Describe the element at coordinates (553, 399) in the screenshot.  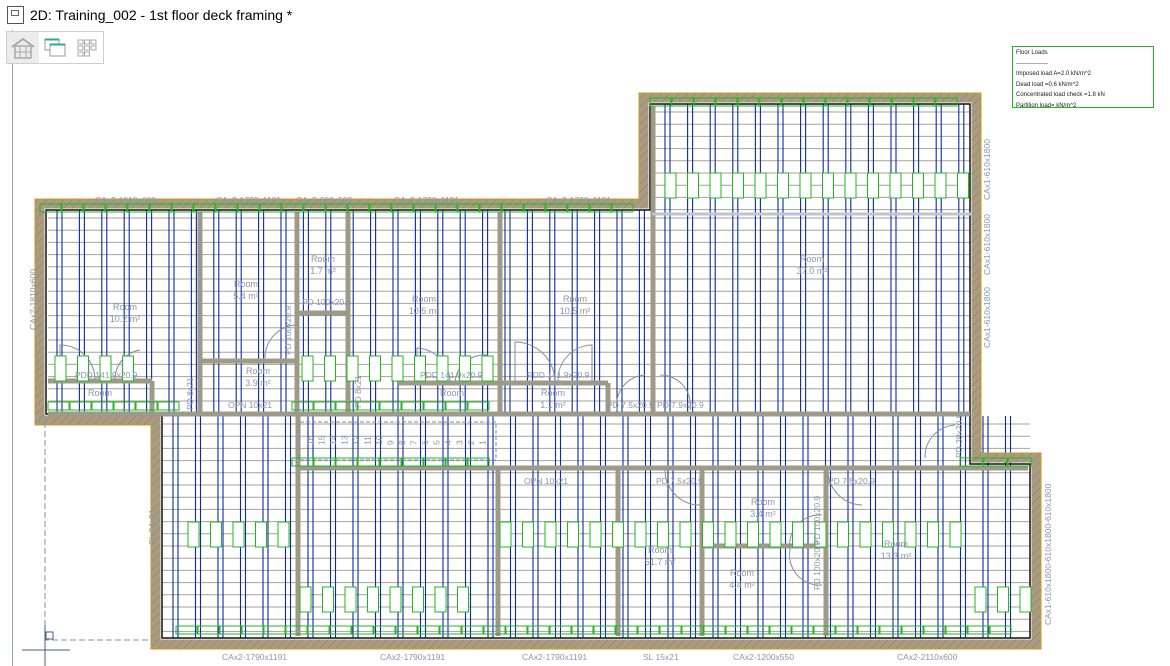
I see `room-label: Room 1.1 m²` at that location.